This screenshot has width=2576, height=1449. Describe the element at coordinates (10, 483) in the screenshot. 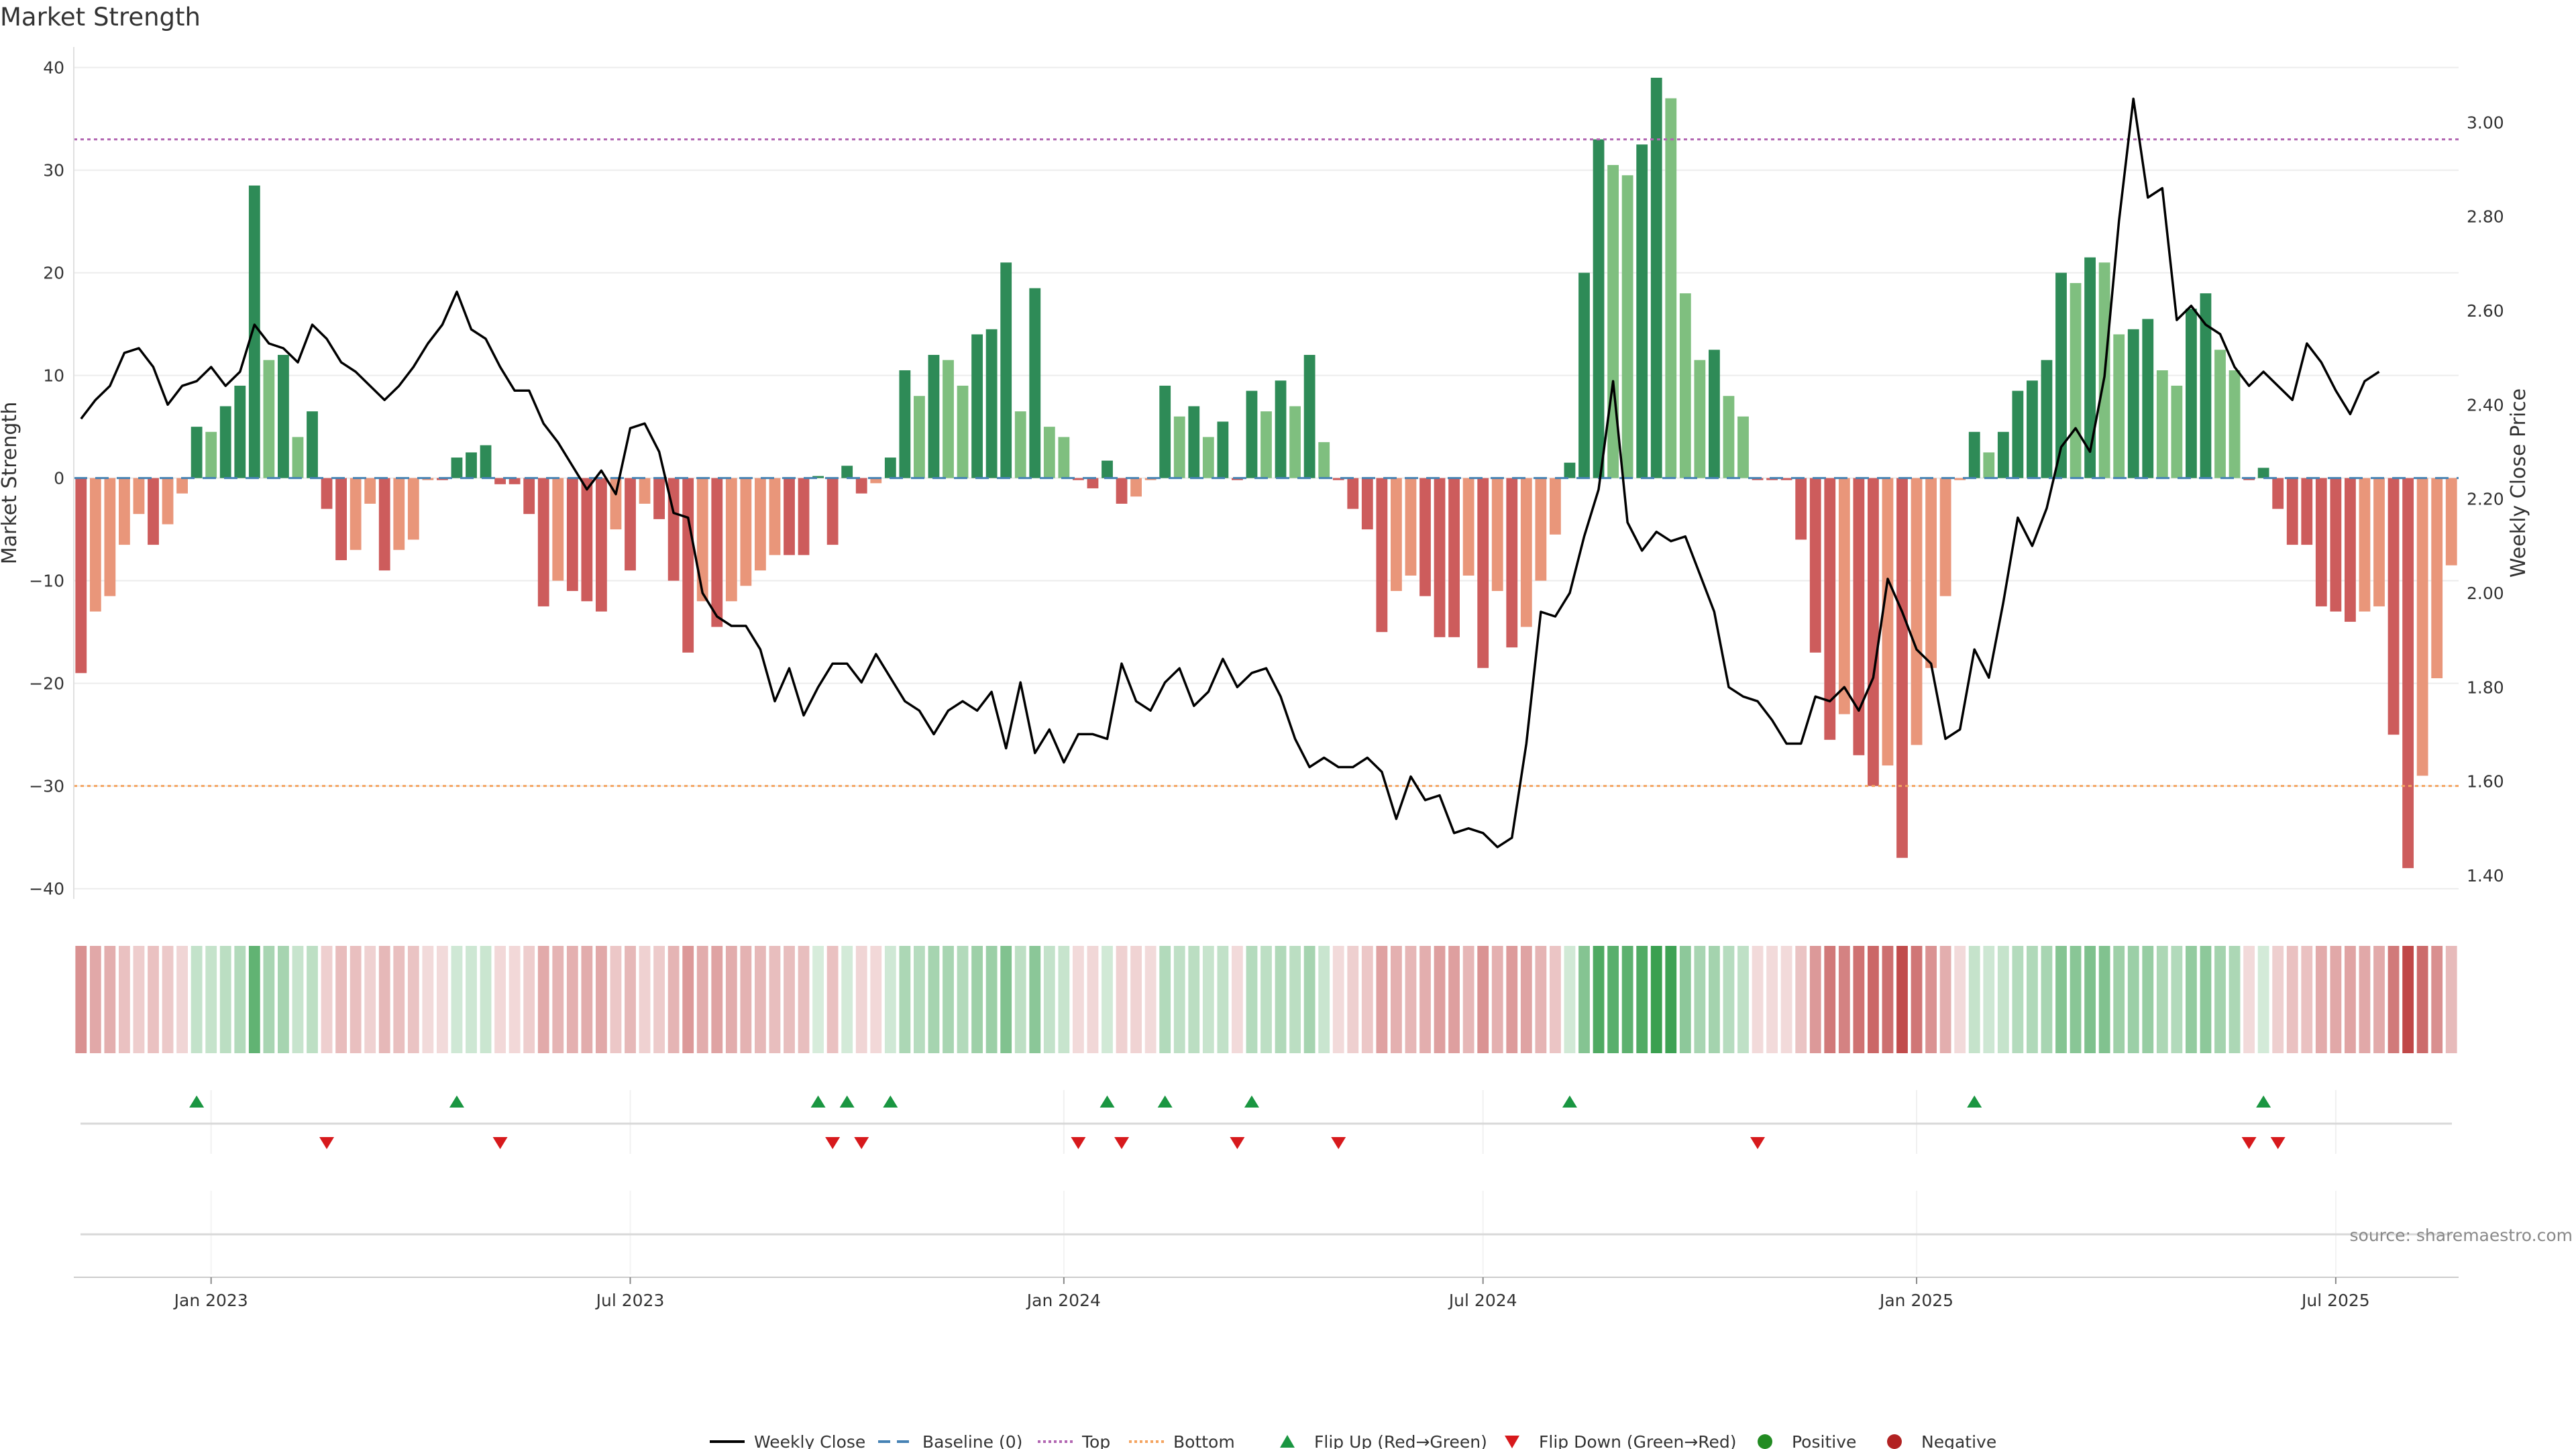

I see `y-axis-left-label: Market Strength` at that location.